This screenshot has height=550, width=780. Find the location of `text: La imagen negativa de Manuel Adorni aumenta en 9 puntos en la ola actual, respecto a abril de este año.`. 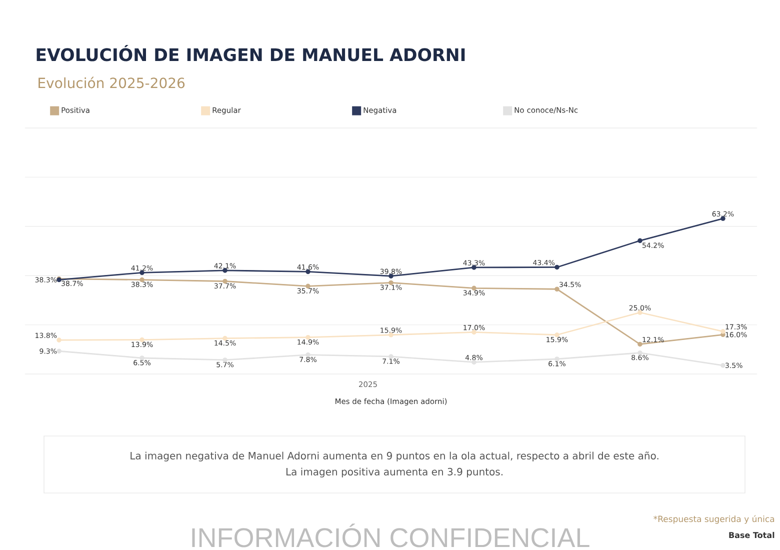

text: La imagen negativa de Manuel Adorni aumenta en 9 puntos en la ola actual, respecto a abril de este año. is located at coordinates (394, 457).